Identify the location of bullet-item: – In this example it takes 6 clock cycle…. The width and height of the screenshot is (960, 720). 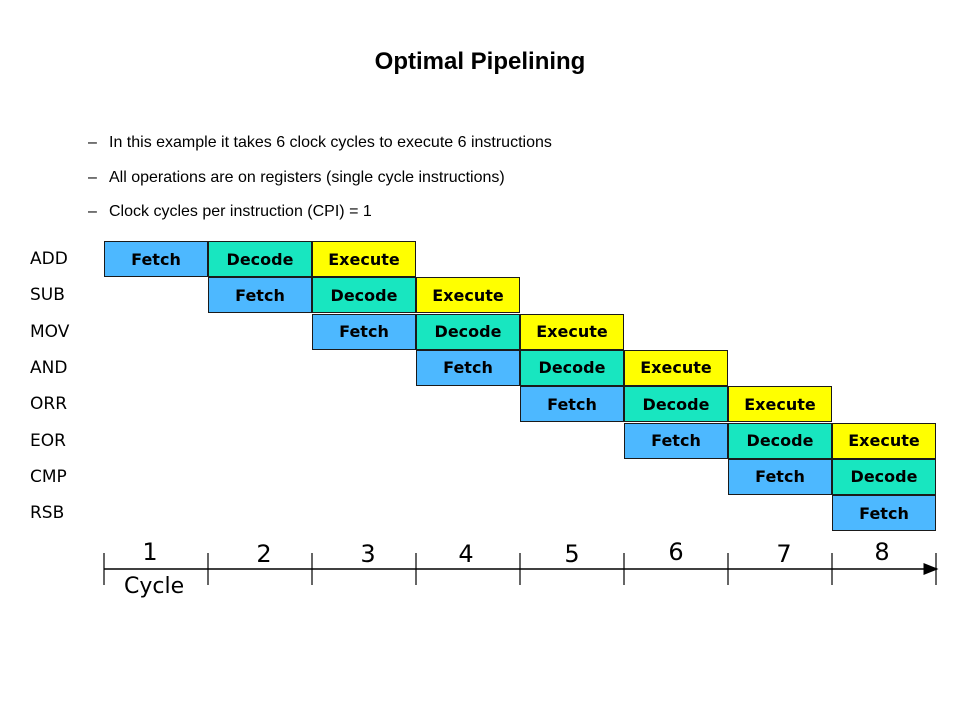
(320, 151).